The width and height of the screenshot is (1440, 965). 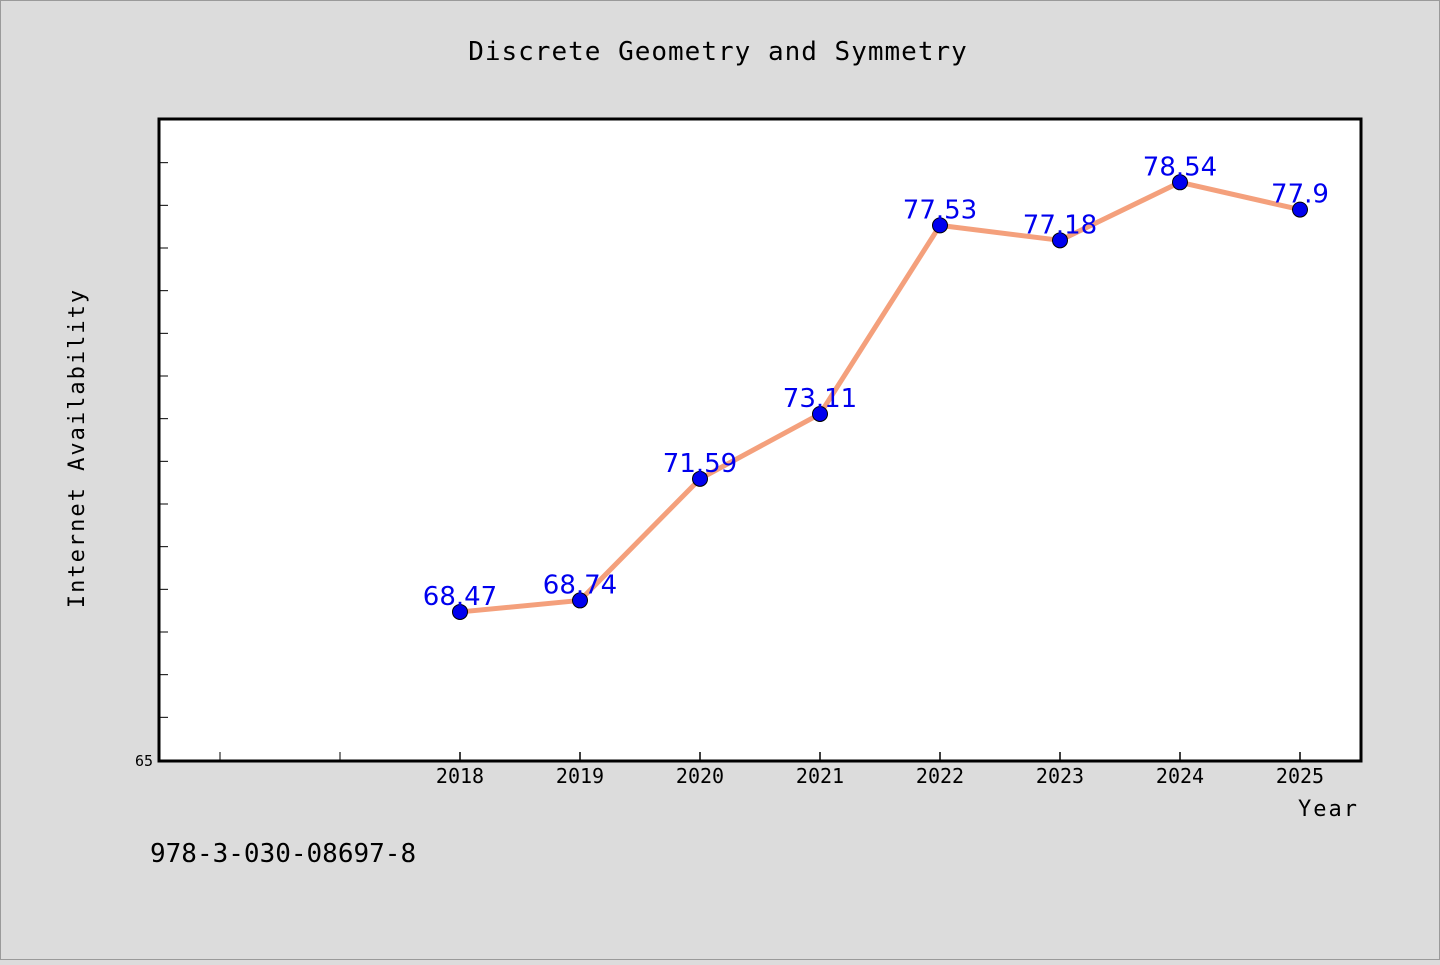 What do you see at coordinates (820, 776) in the screenshot?
I see `x-tick-label: 2021` at bounding box center [820, 776].